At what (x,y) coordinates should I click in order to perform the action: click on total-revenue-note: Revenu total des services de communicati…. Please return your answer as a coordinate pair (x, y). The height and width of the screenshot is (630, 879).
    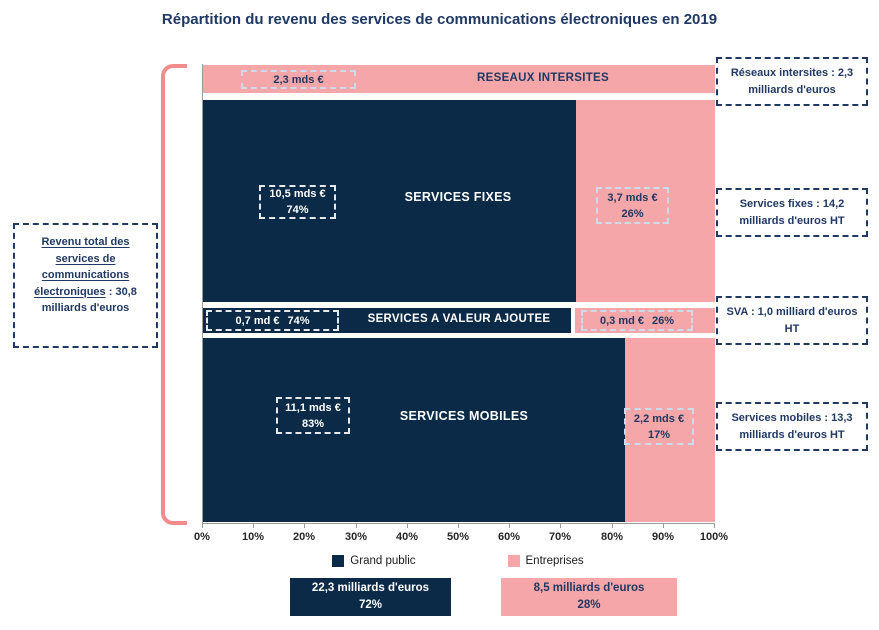
    Looking at the image, I should click on (85, 285).